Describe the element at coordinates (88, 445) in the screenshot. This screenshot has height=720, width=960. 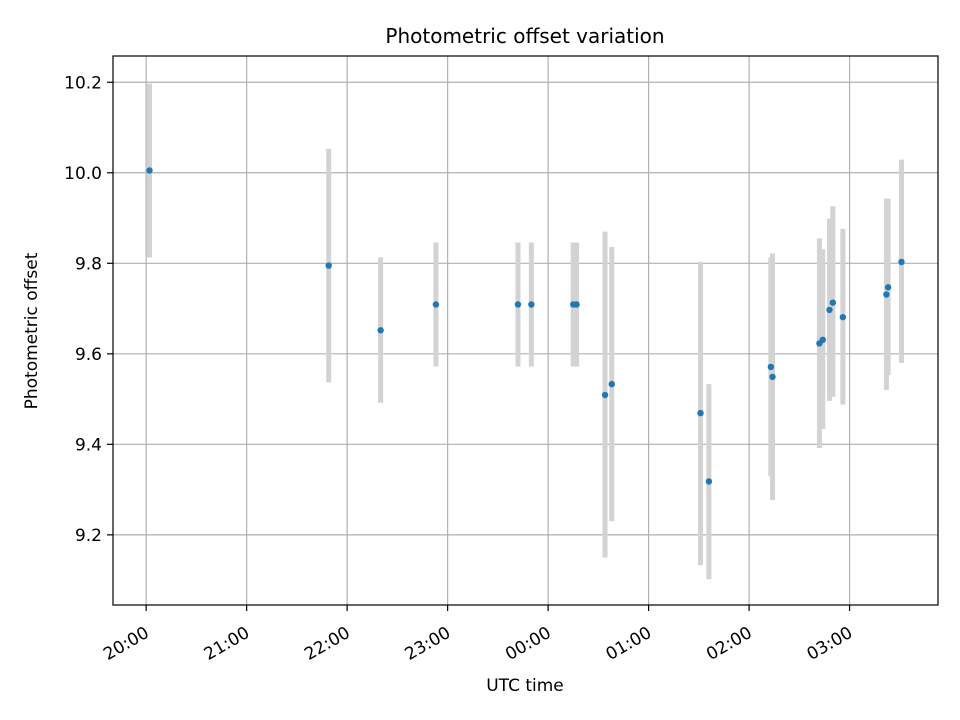
I see `y-tick-label: 9.4` at that location.